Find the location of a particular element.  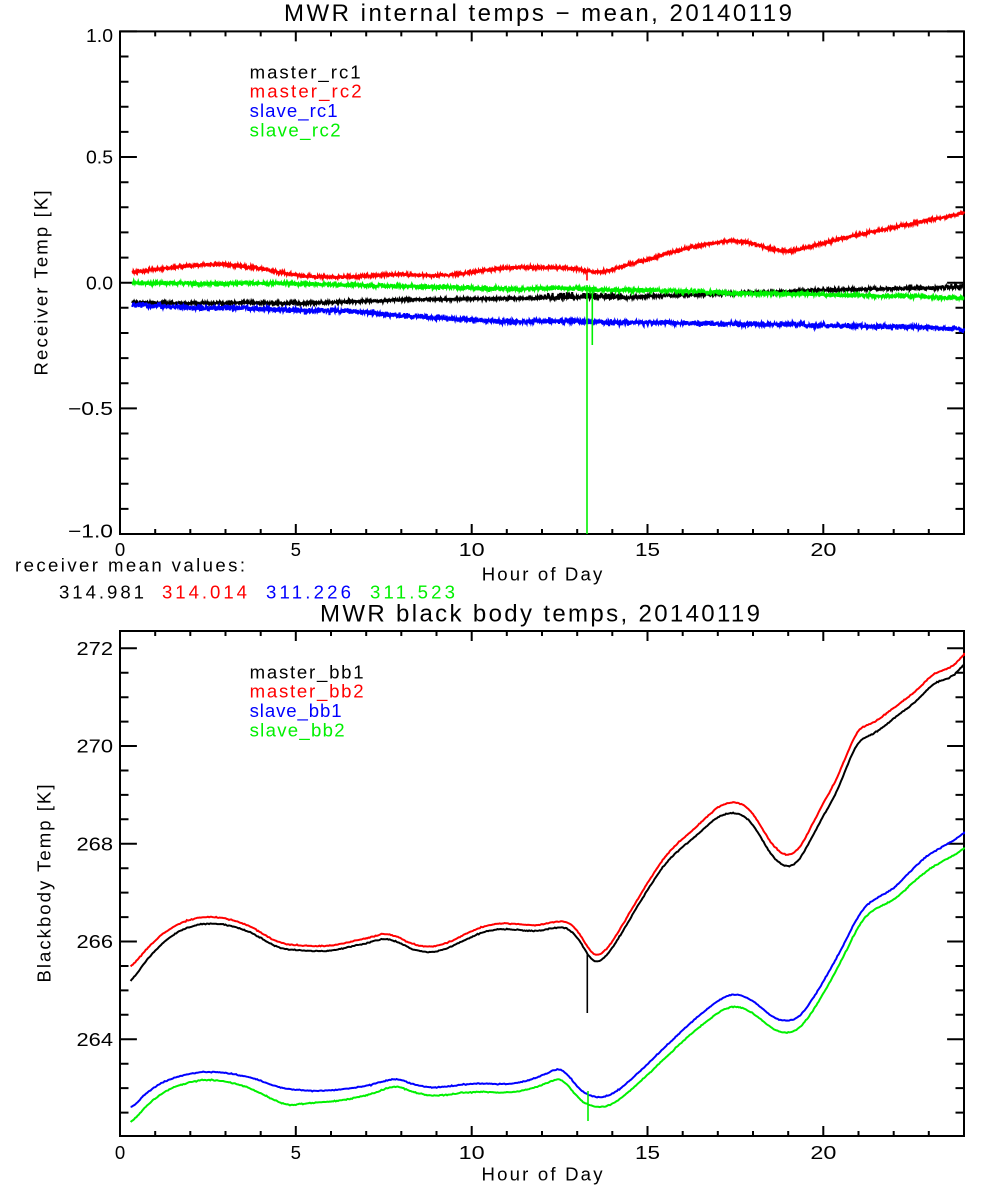

svg-text: master_rc1 is located at coordinates (305, 72).